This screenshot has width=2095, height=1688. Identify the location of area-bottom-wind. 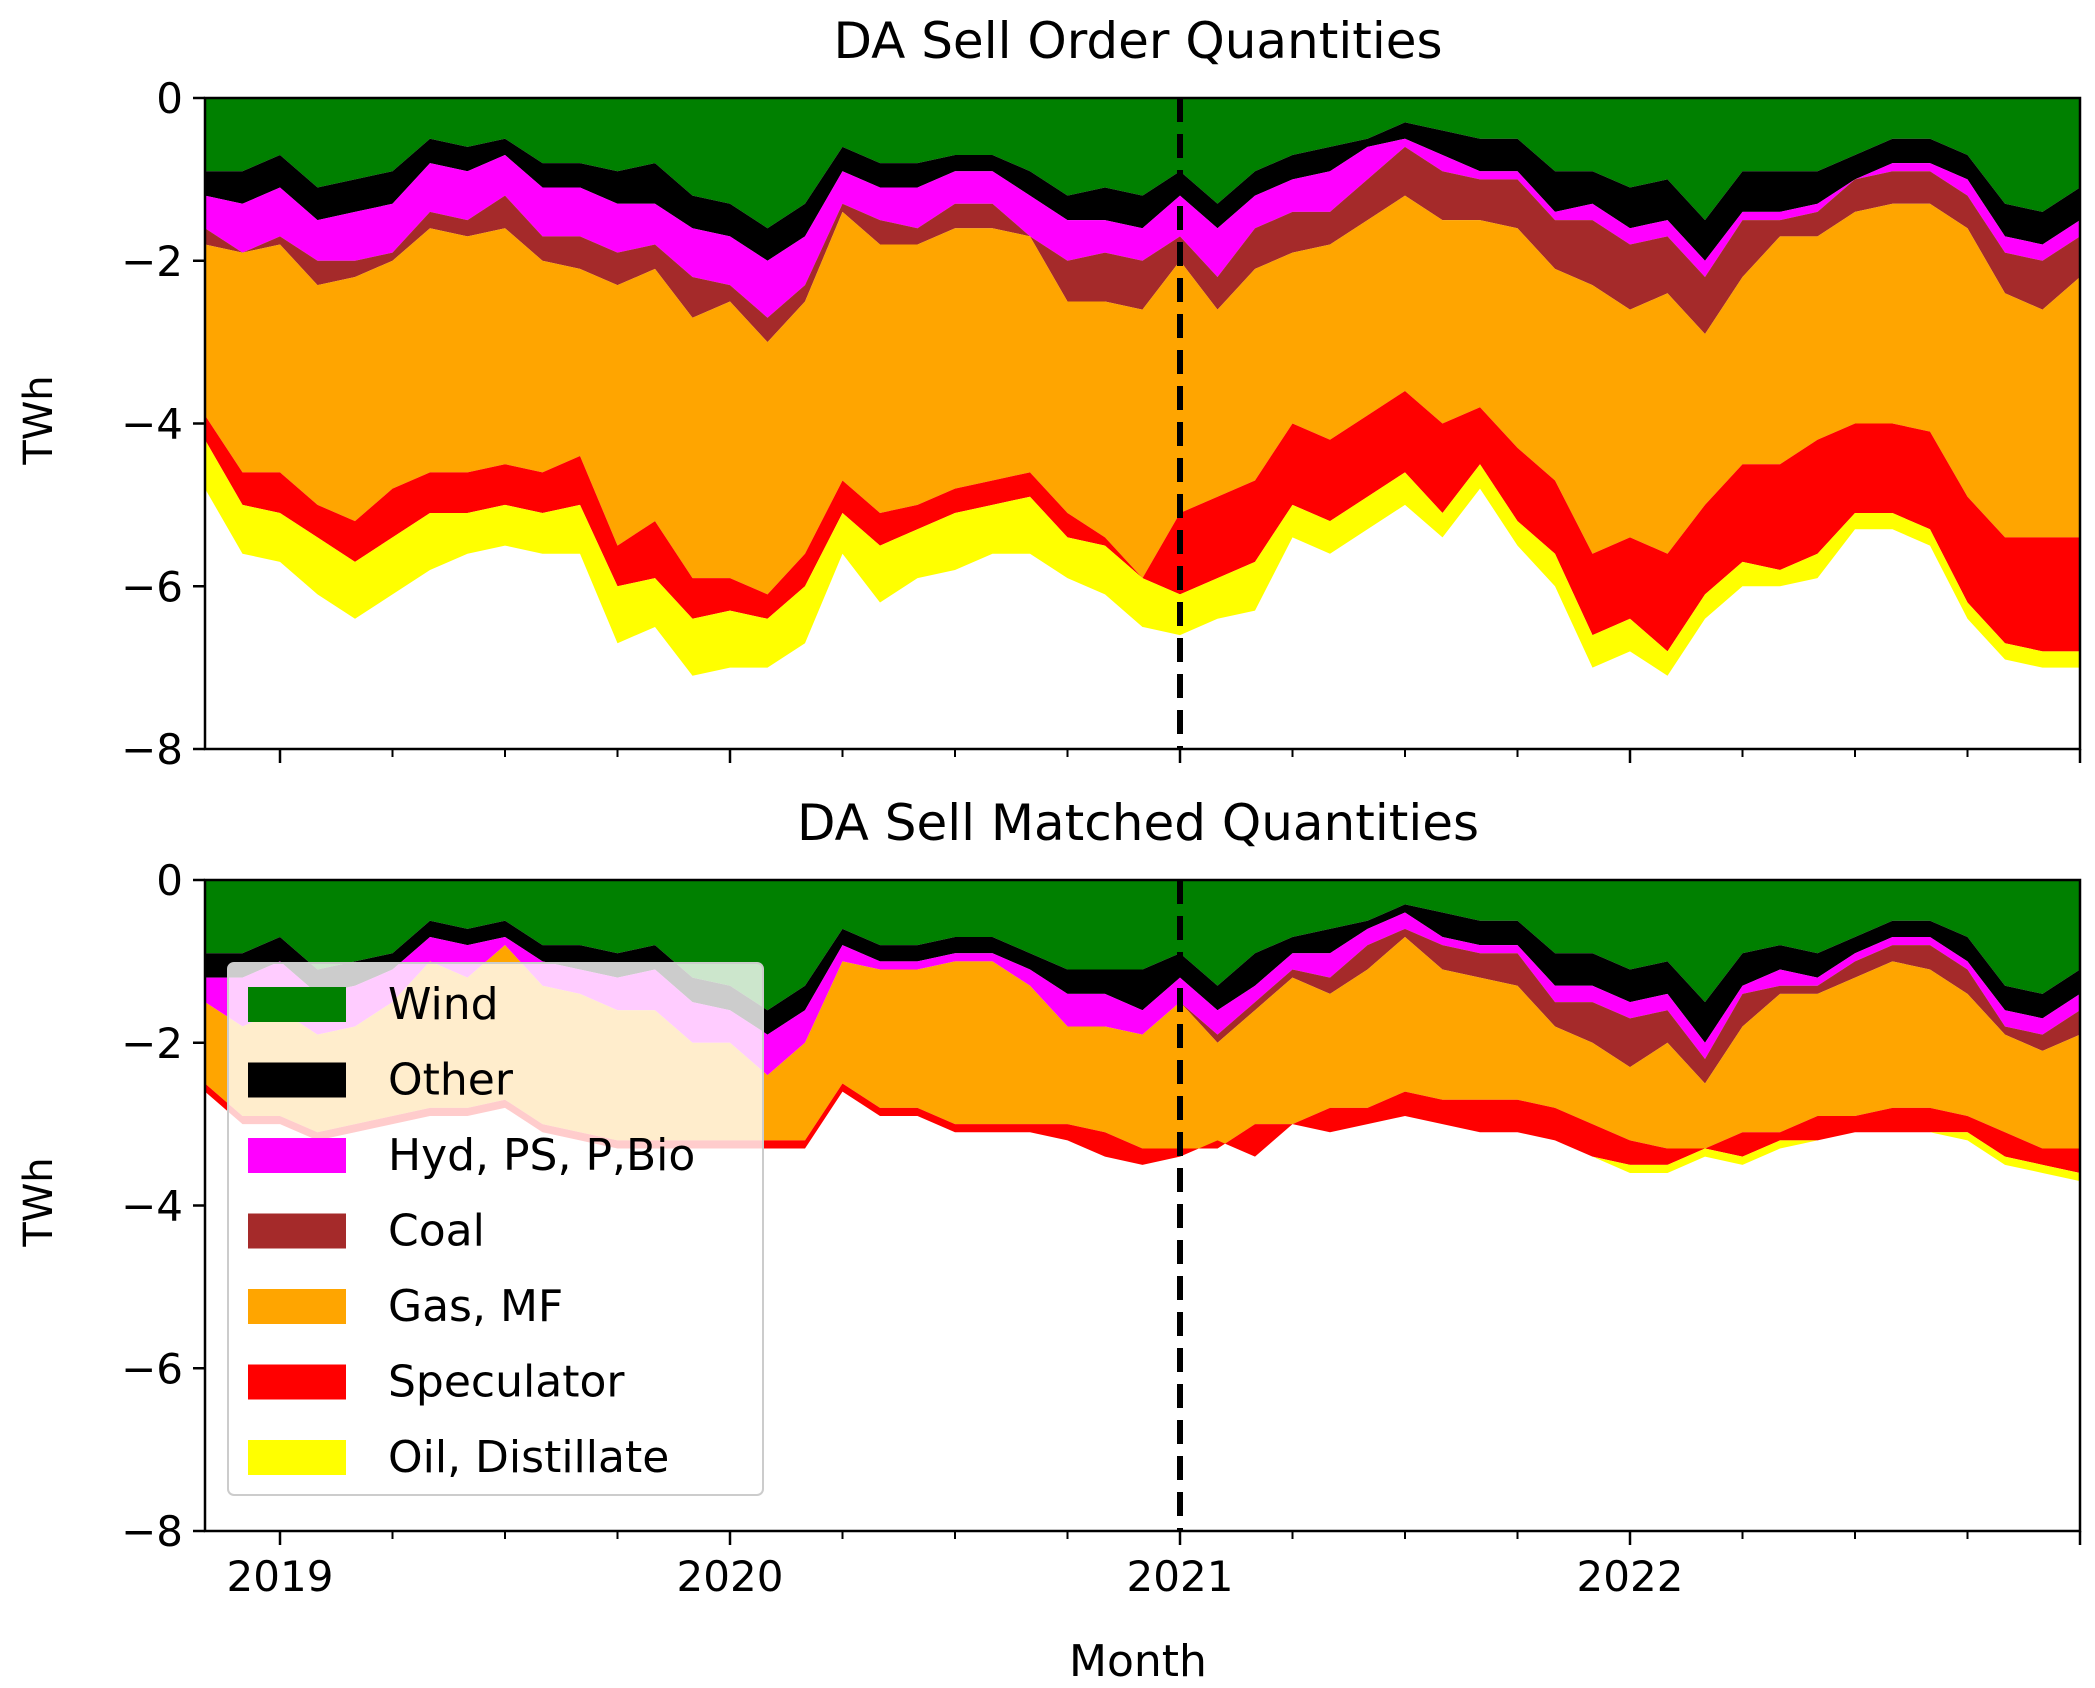
(1142, 945).